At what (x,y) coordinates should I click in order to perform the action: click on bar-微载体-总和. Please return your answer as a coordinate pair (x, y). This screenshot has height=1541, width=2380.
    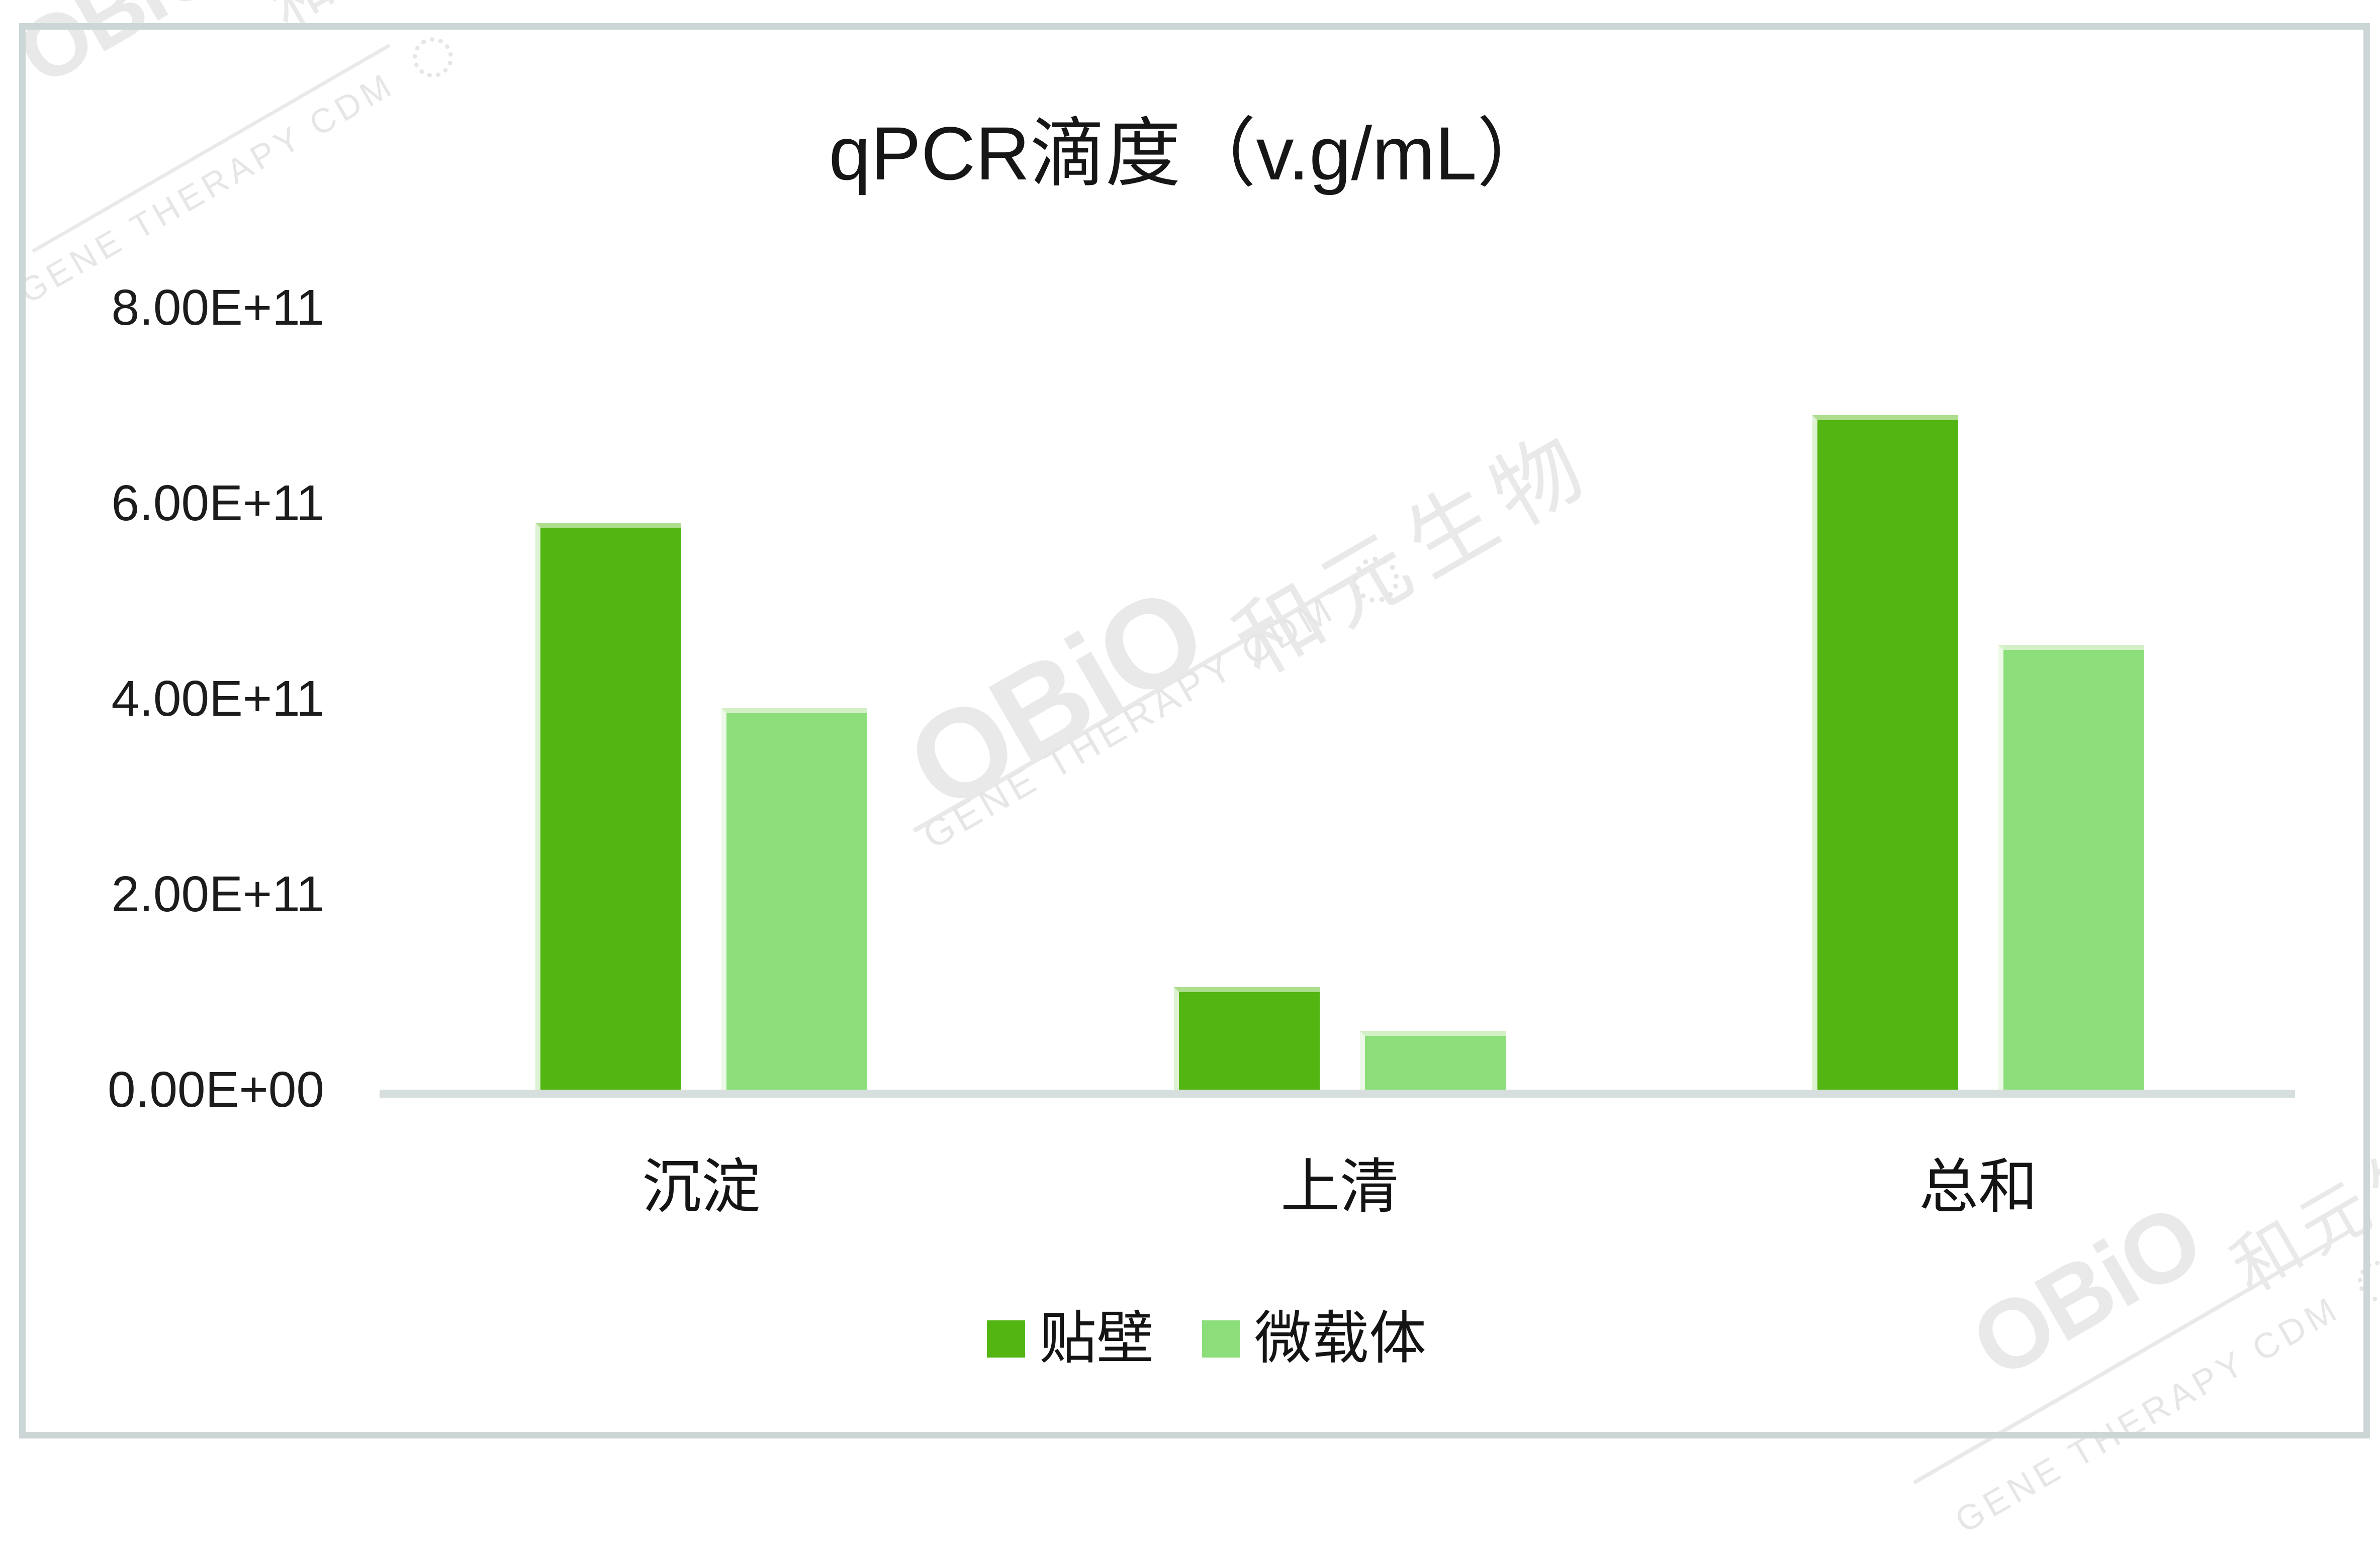
    Looking at the image, I should click on (2071, 867).